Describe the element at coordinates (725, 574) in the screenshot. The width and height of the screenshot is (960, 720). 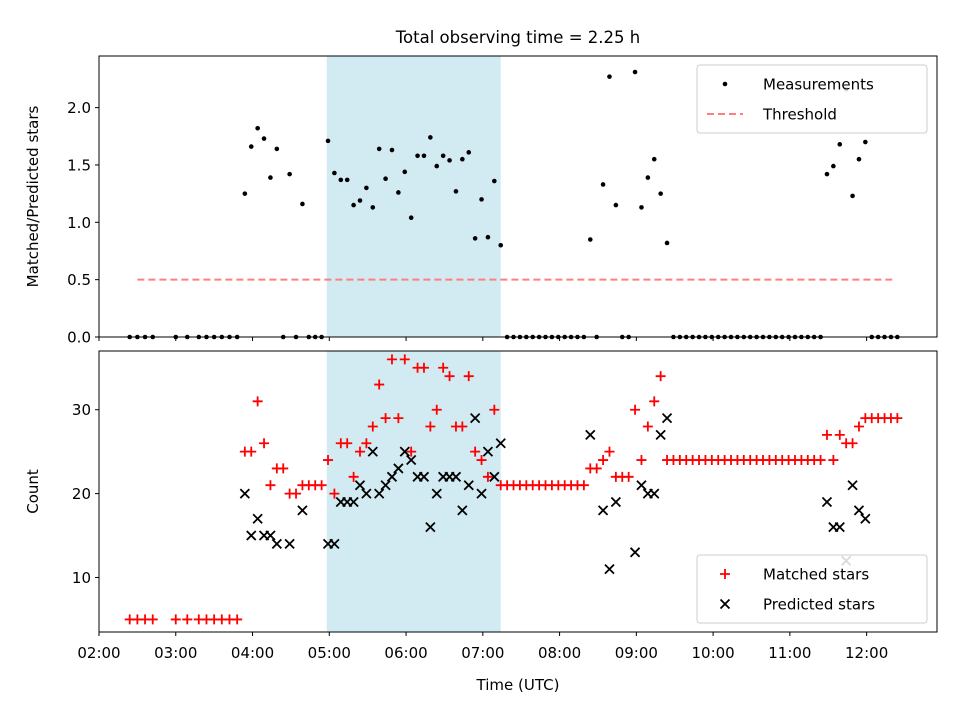
I see `legend-matched-swatch` at that location.